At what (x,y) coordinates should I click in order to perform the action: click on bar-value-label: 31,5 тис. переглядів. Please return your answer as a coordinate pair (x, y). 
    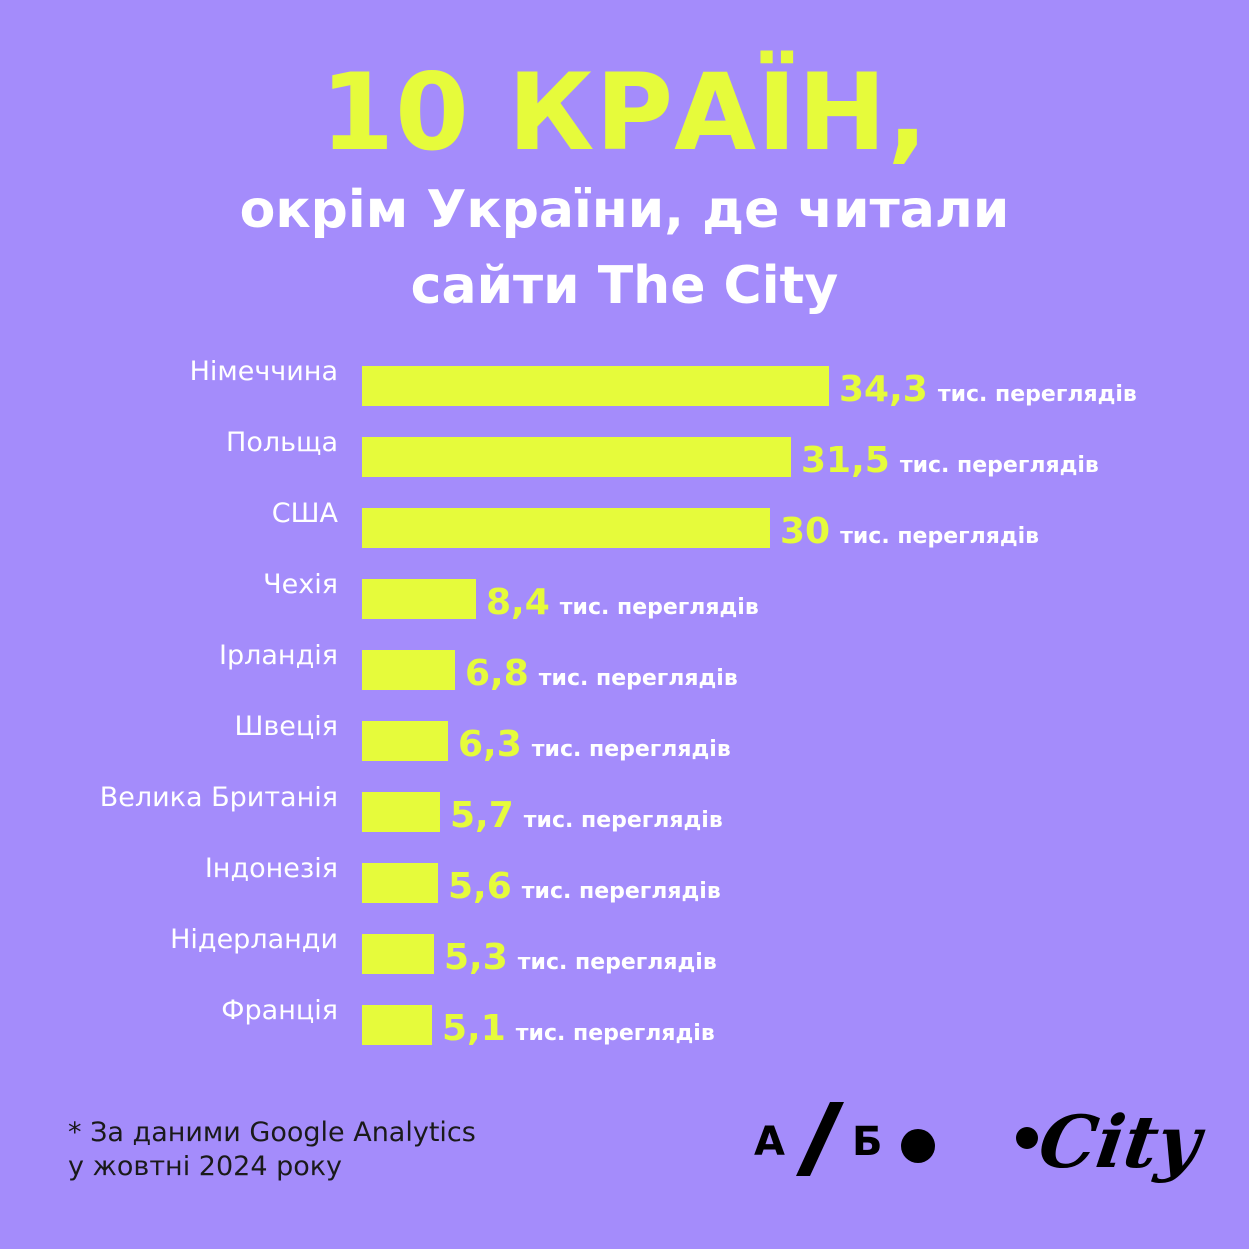
    Looking at the image, I should click on (950, 461).